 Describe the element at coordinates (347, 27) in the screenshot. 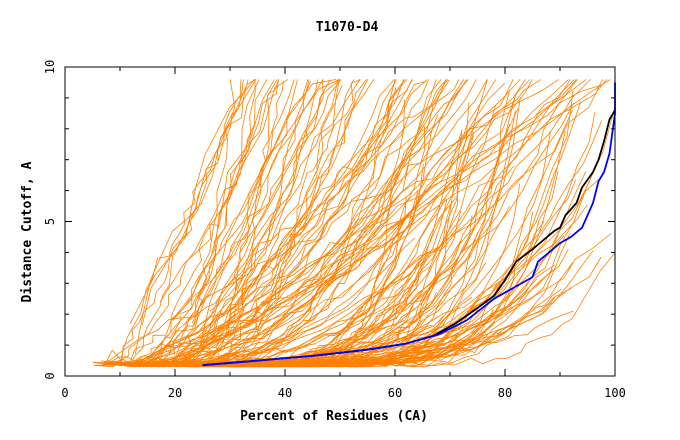

I see `chart-title: T1070-D4` at that location.